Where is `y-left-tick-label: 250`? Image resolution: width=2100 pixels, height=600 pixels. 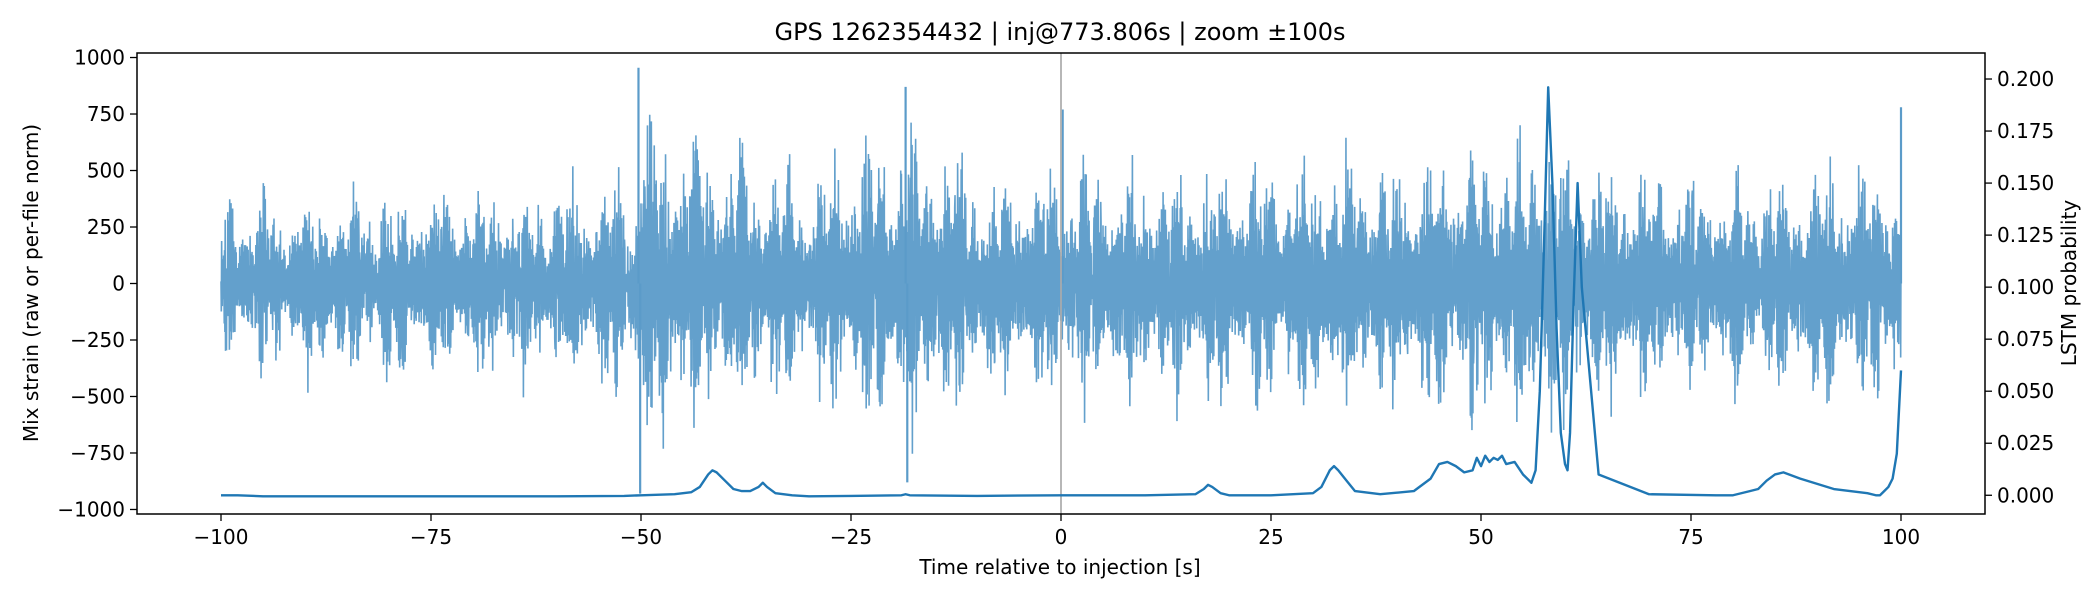 y-left-tick-label: 250 is located at coordinates (106, 227).